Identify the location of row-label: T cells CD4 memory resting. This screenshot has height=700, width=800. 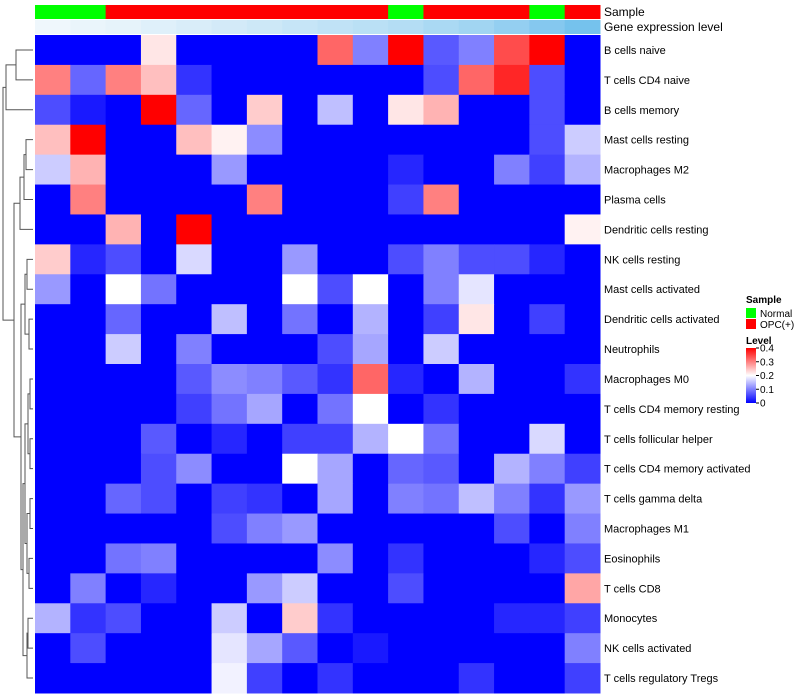
(672, 410).